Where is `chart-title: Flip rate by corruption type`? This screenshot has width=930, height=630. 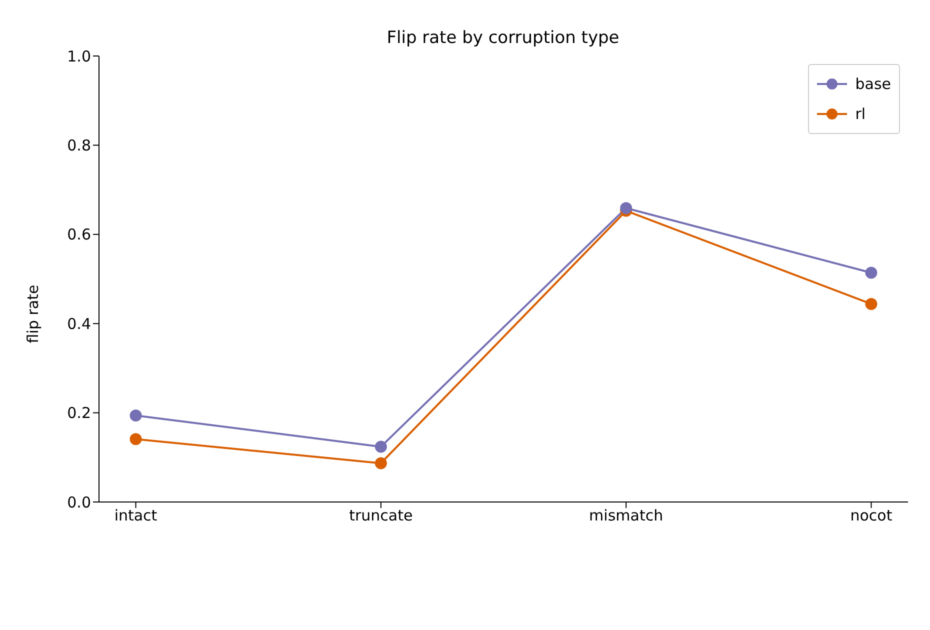
chart-title: Flip rate by corruption type is located at coordinates (503, 38).